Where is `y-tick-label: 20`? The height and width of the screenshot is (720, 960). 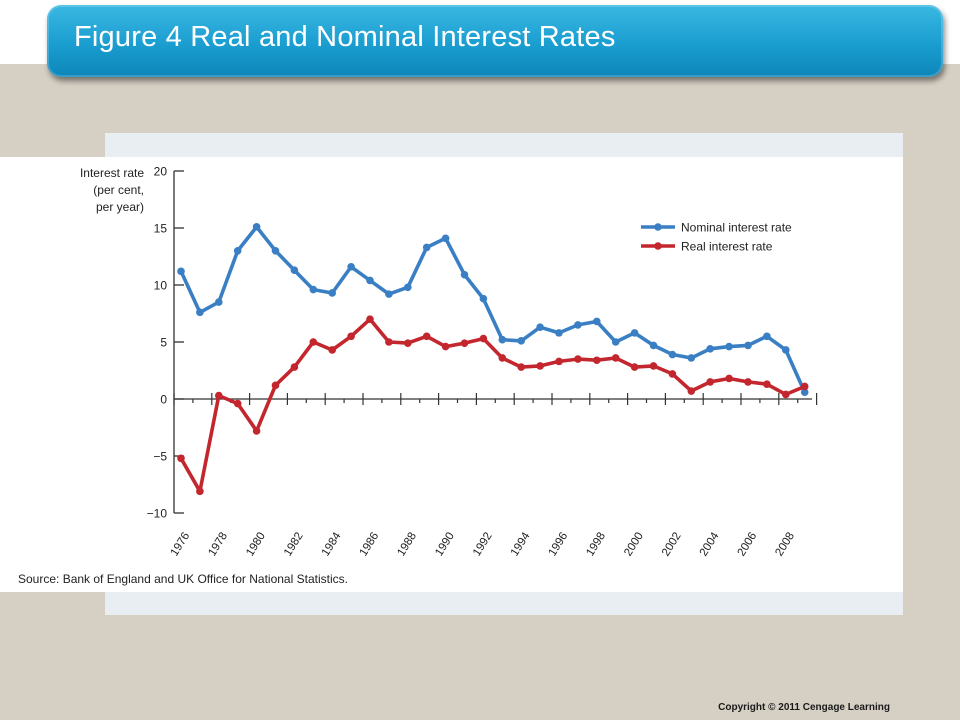 y-tick-label: 20 is located at coordinates (161, 172).